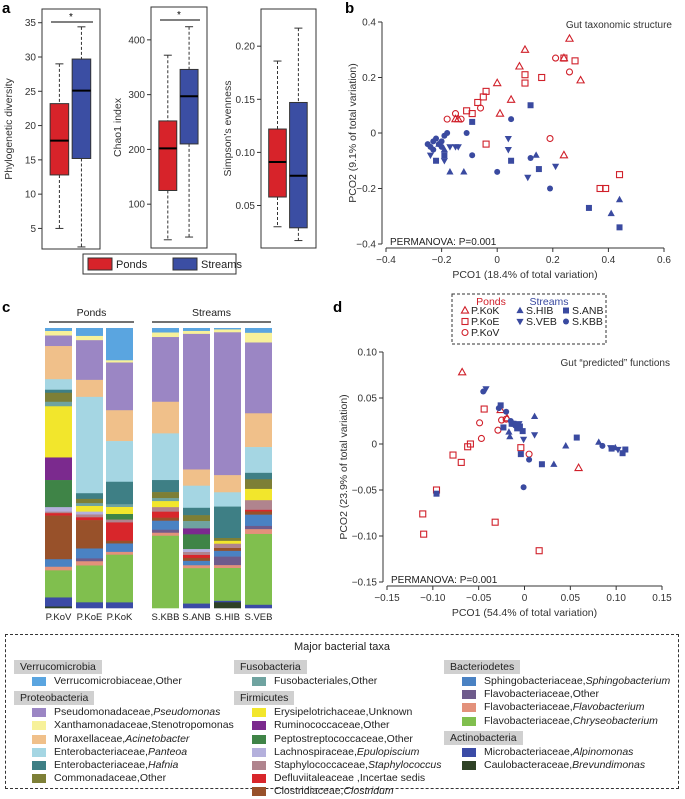 The image size is (685, 799). Describe the element at coordinates (153, 778) in the screenshot. I see `taxon-genus: Other` at that location.